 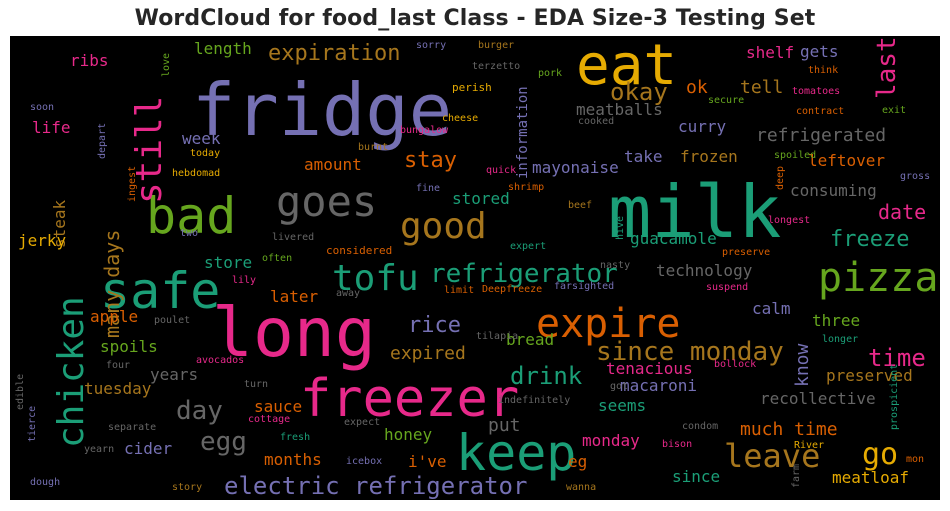 What do you see at coordinates (524, 274) in the screenshot?
I see `word-refrigerator: refrigerator` at bounding box center [524, 274].